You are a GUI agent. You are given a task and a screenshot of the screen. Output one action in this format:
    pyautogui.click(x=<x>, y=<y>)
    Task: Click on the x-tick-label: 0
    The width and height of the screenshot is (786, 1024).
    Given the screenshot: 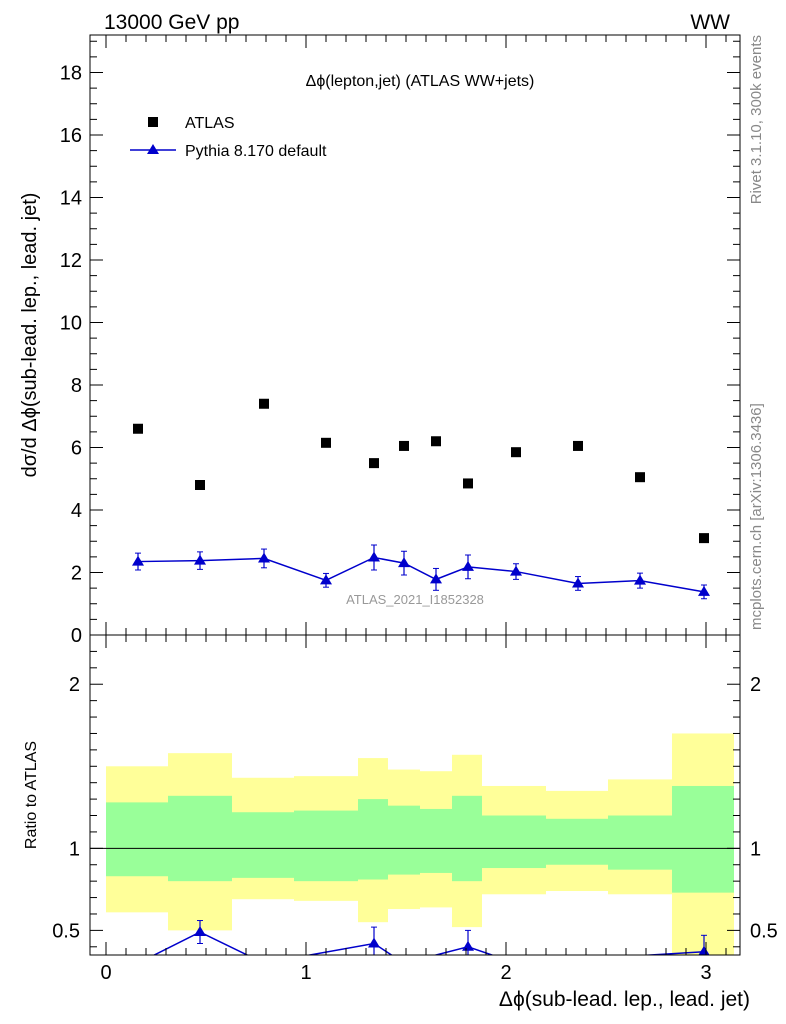 What is the action you would take?
    pyautogui.click(x=105, y=973)
    